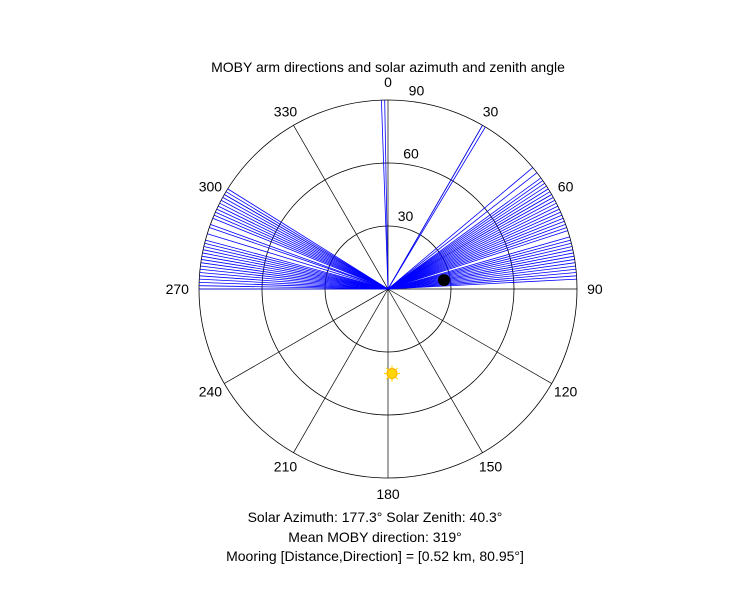 This screenshot has height=600, width=750. I want to click on theta-tick-label-270: 270, so click(178, 289).